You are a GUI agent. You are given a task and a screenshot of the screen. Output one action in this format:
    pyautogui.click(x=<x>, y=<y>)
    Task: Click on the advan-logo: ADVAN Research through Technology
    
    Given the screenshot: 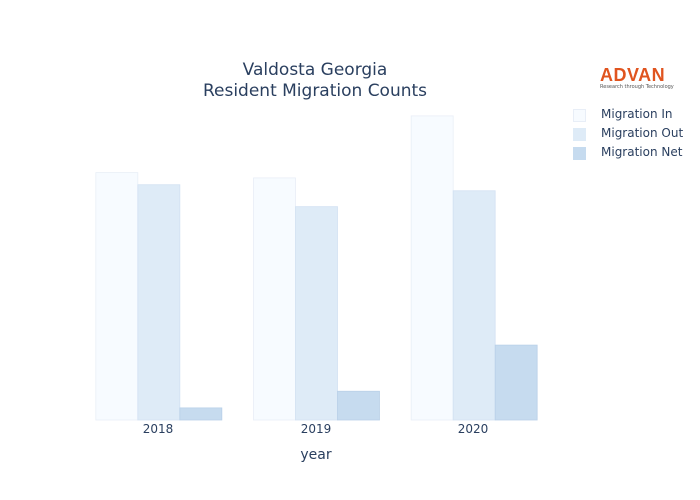 What is the action you would take?
    pyautogui.click(x=640, y=78)
    